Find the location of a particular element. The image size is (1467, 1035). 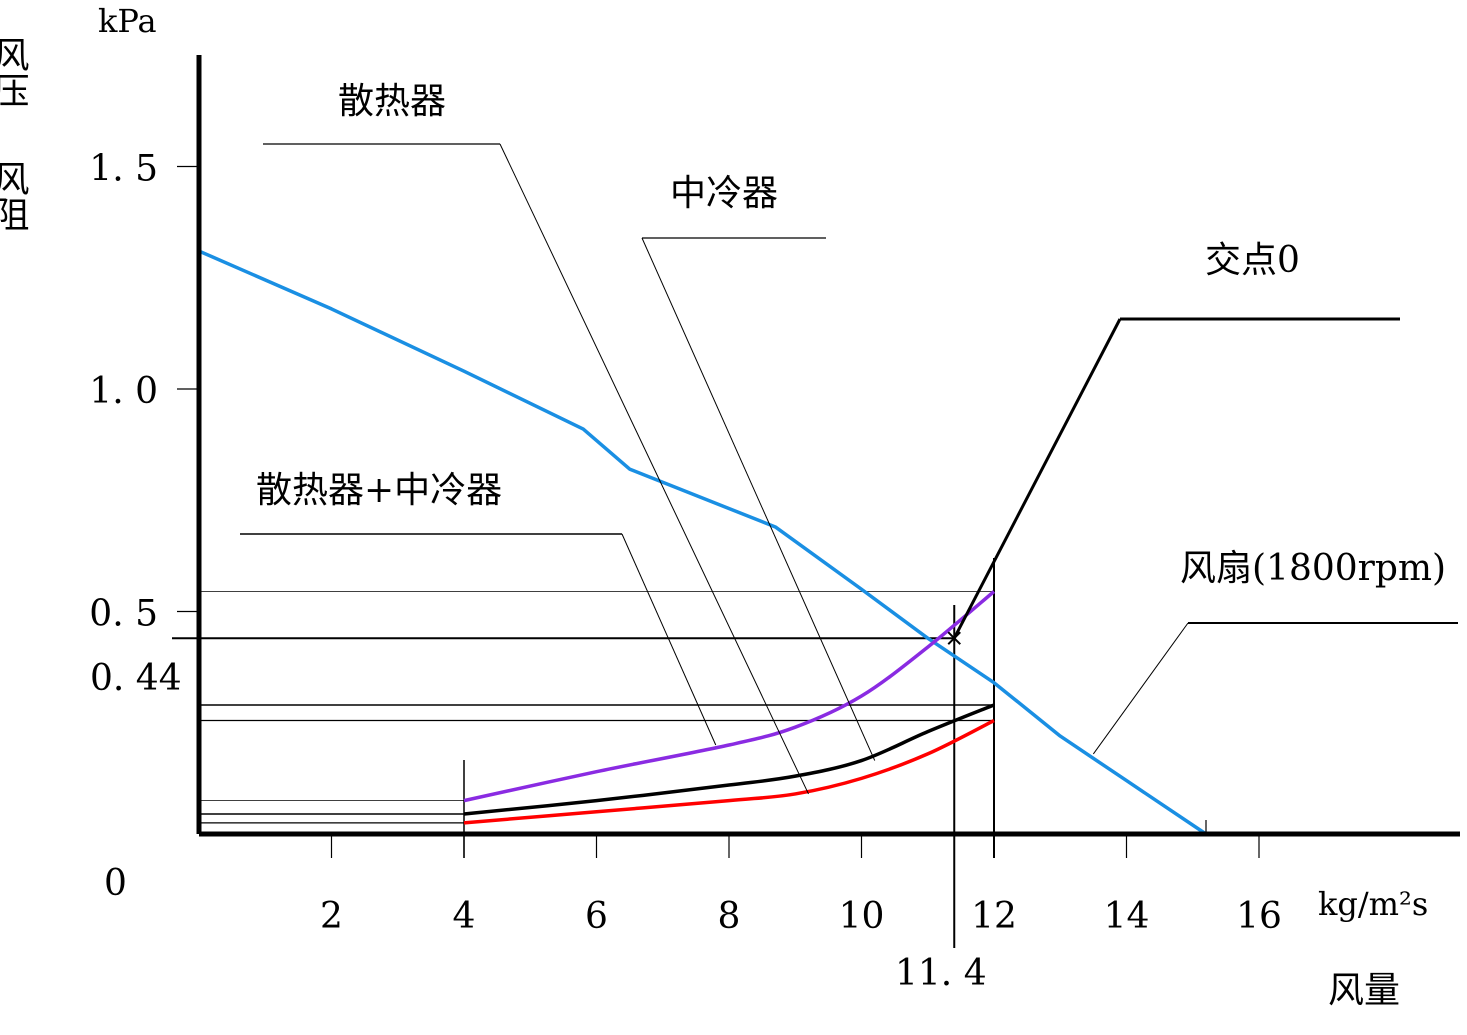

y-axis-unit: kPa is located at coordinates (127, 21).